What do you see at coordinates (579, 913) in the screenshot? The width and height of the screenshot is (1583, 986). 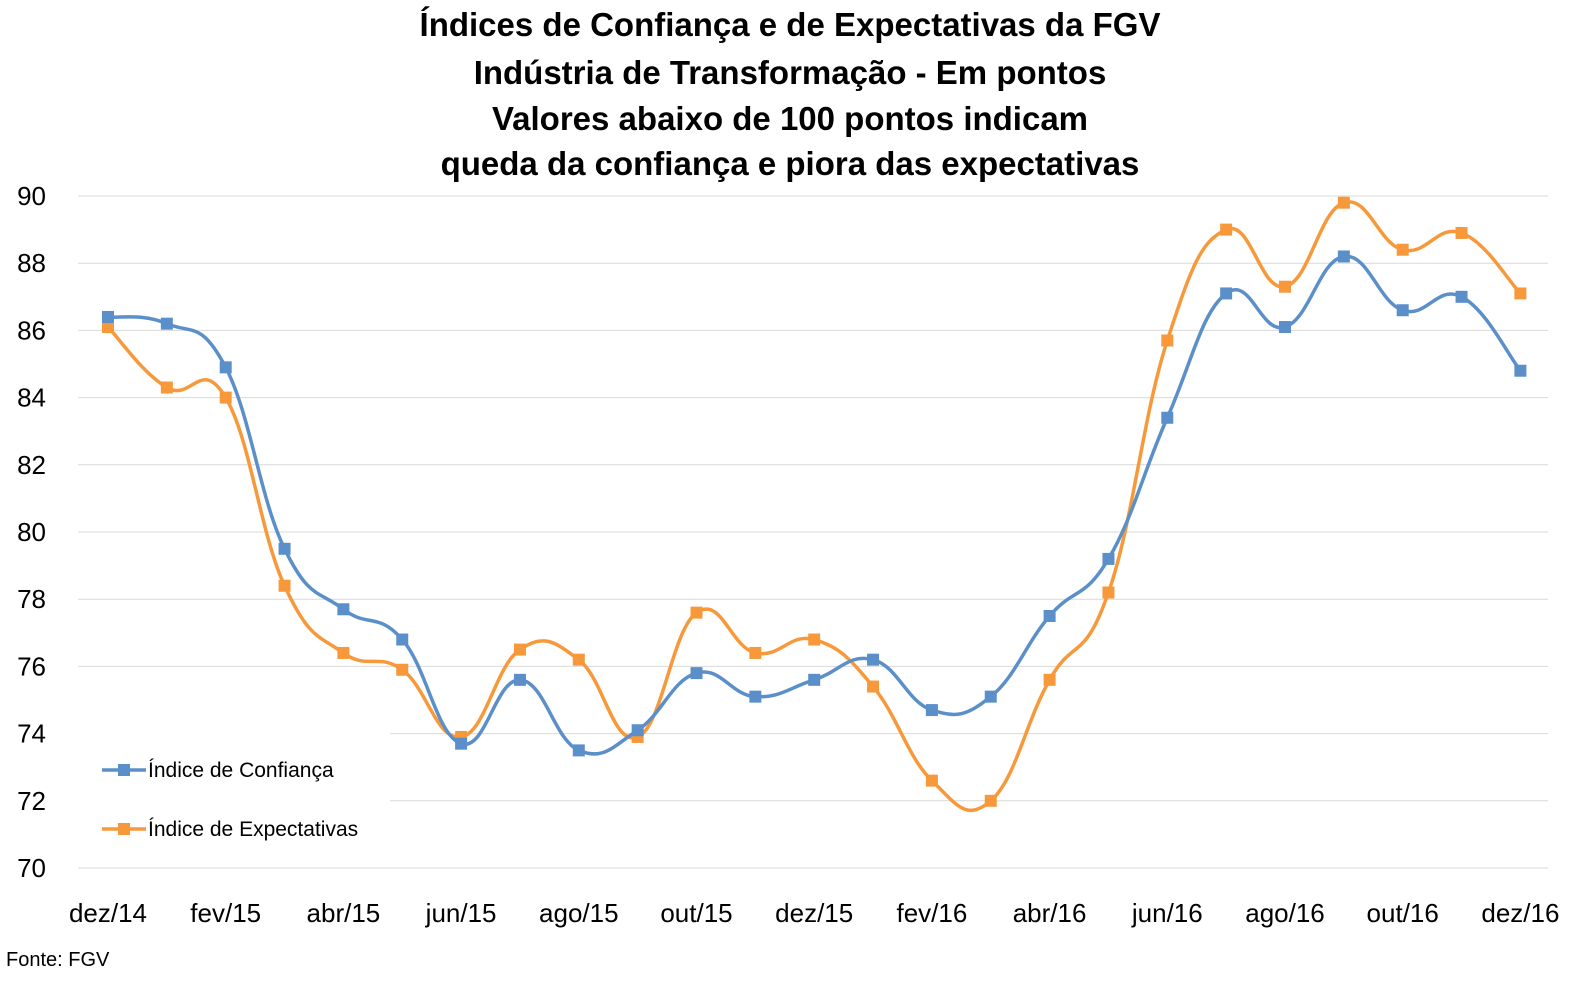 I see `x-tick-label: ago/15` at bounding box center [579, 913].